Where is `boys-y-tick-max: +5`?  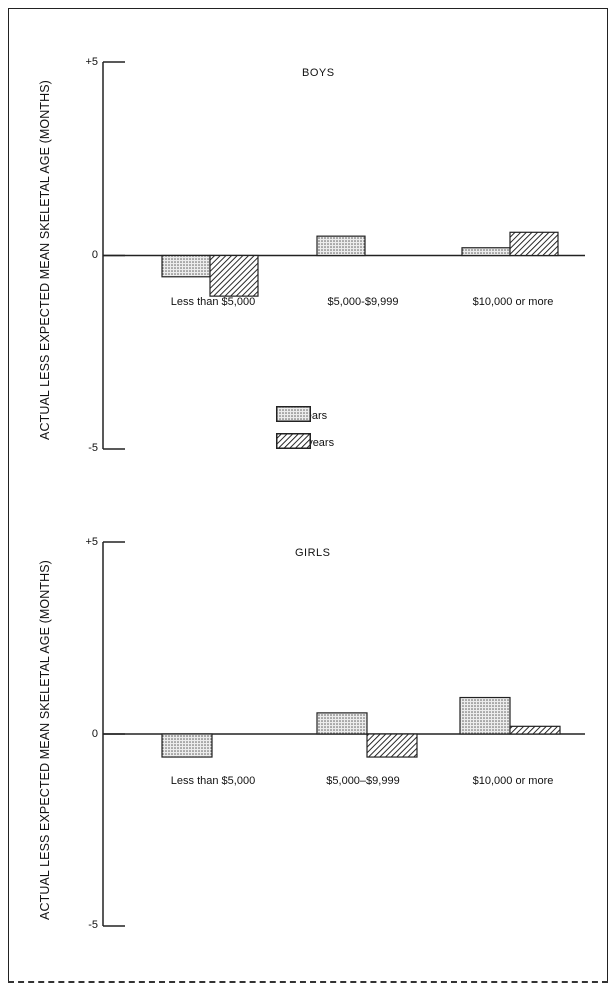
boys-y-tick-max: +5 is located at coordinates (91, 62).